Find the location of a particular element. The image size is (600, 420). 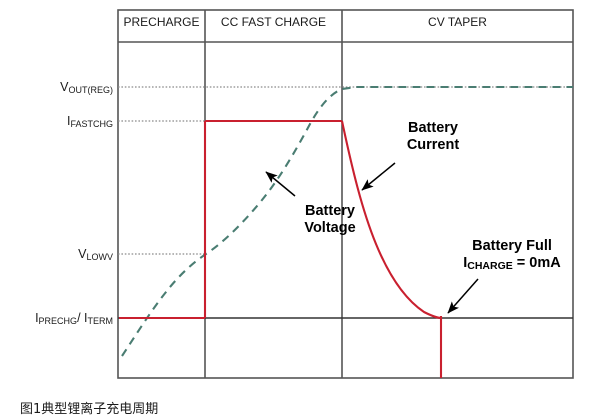

axis-label-ifastchg-sub: FASTCHG is located at coordinates (91, 124).